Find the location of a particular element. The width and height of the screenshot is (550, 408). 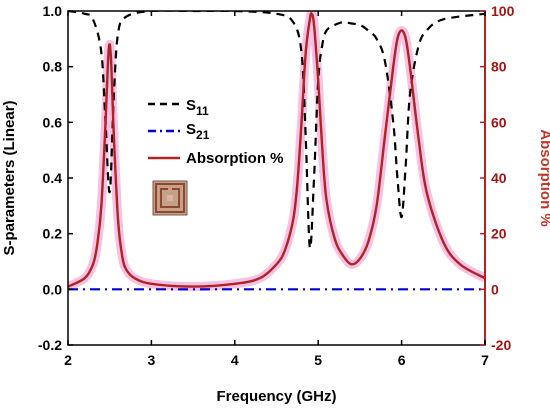

y-right-tick-label: 100 is located at coordinates (503, 11).